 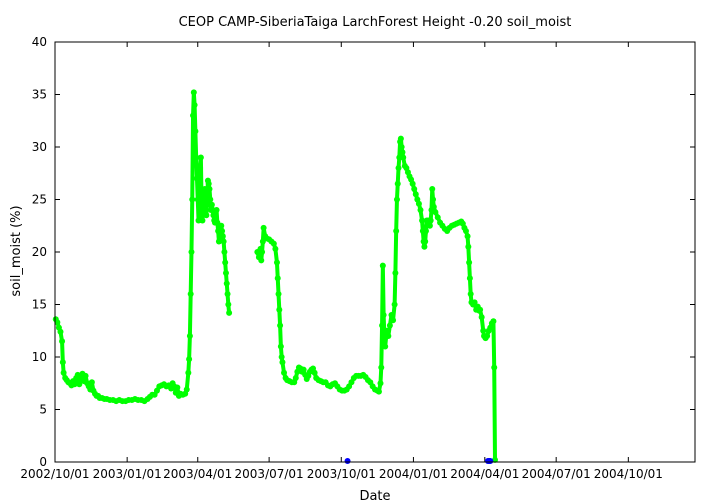 I want to click on y-tick-label: 35, so click(x=39, y=95).